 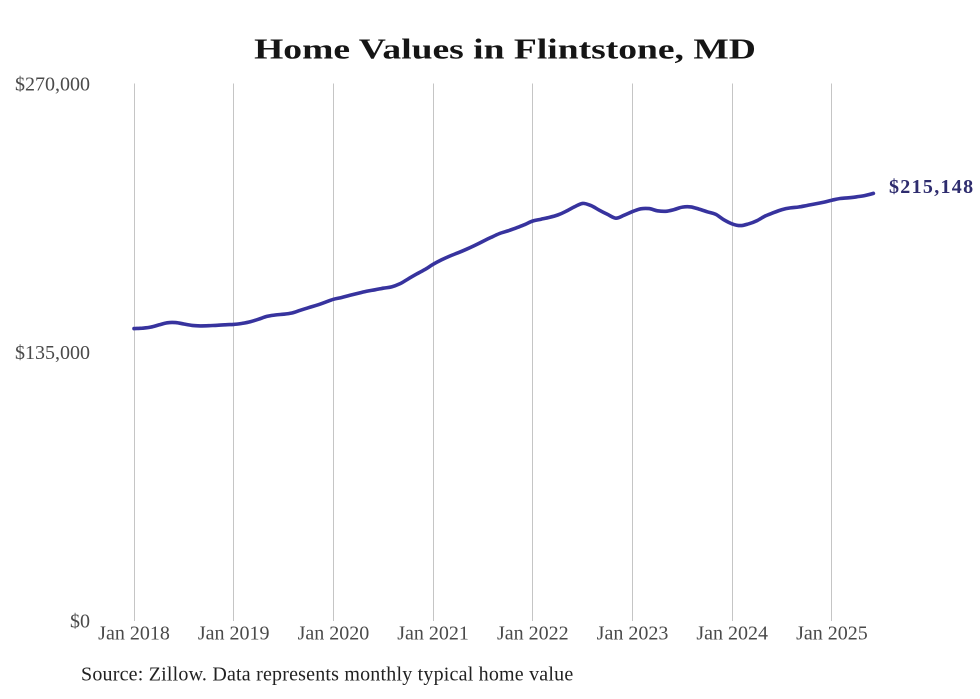 I want to click on svg-text: Jan 2023, so click(x=633, y=634).